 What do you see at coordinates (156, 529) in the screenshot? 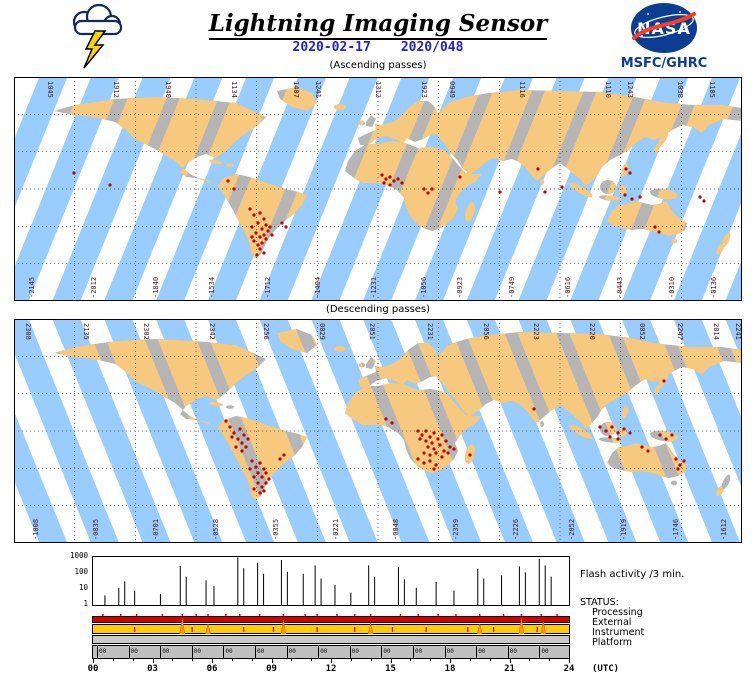
I see `svg-text: -0701` at bounding box center [156, 529].